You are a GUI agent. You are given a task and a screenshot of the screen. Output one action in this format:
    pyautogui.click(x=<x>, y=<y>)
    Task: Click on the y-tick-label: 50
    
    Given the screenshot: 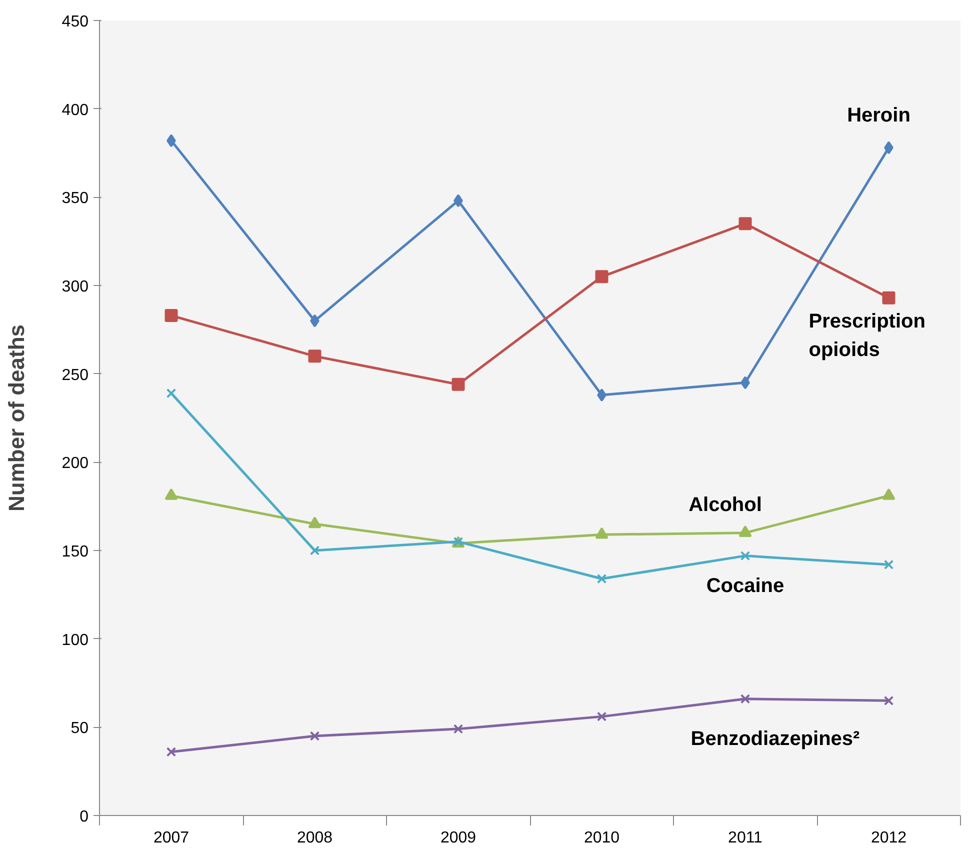 What is the action you would take?
    pyautogui.click(x=79, y=729)
    